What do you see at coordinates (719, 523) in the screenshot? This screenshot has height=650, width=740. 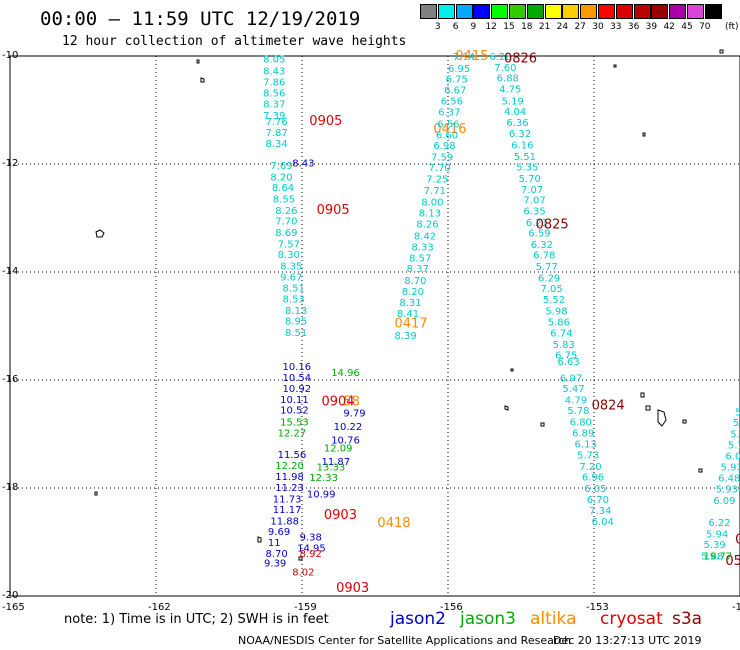 I see `data-label-s3a: 6.22` at bounding box center [719, 523].